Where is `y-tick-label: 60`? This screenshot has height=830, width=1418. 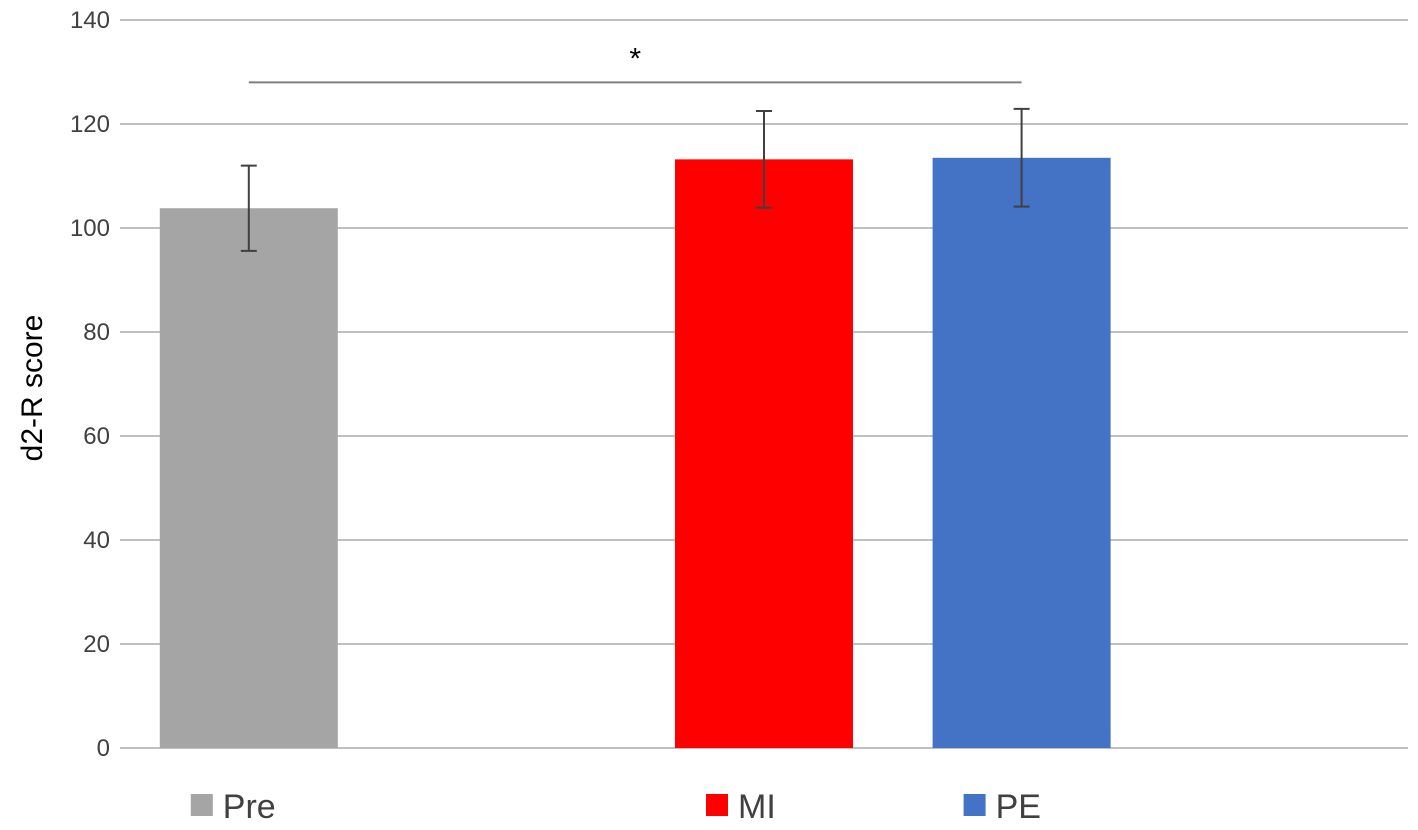 y-tick-label: 60 is located at coordinates (96, 436).